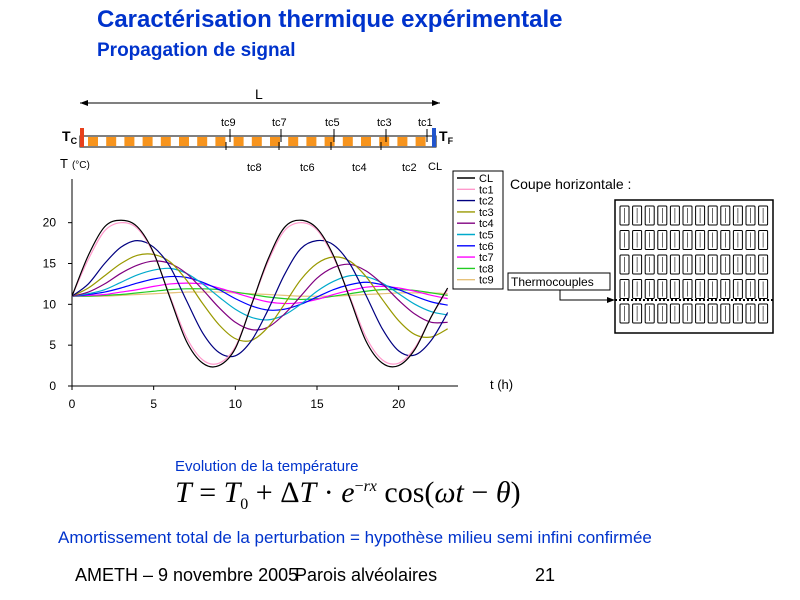 The image size is (800, 600). Describe the element at coordinates (348, 494) in the screenshot. I see `damping-formula: T = T0 + ΔT · e−rx cos(ωt − θ)` at that location.